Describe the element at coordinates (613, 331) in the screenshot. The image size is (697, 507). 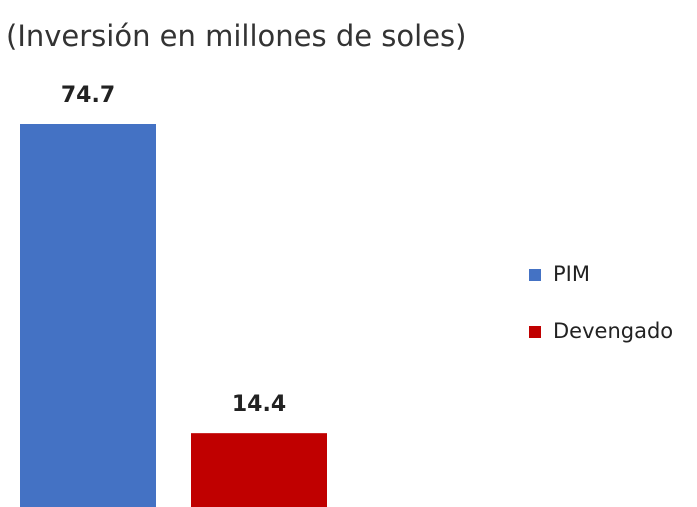
I see `legend-label: Devengado` at that location.